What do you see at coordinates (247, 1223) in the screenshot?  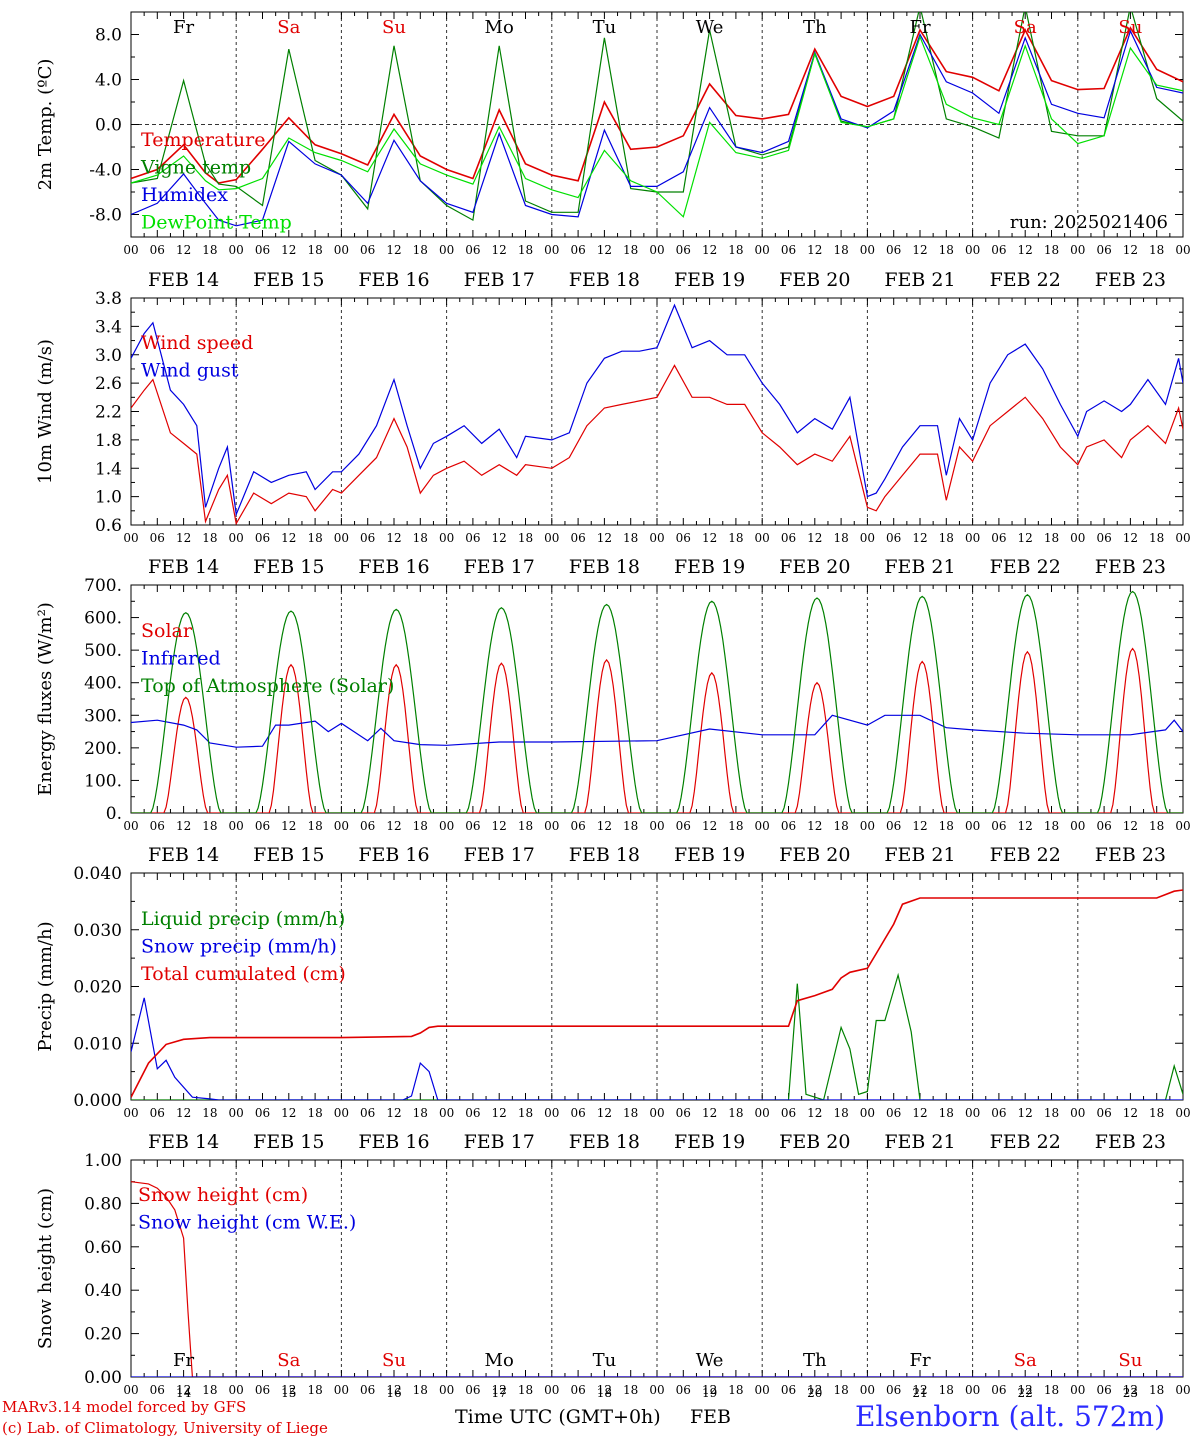 I see `legend-entry: Snow height (cm W.E.)` at bounding box center [247, 1223].